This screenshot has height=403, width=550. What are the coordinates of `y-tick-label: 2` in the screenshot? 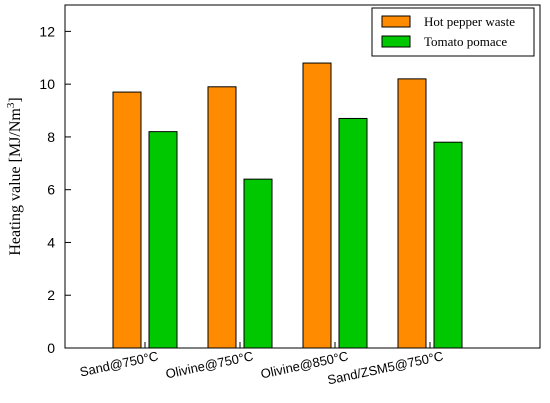 It's located at (51, 295).